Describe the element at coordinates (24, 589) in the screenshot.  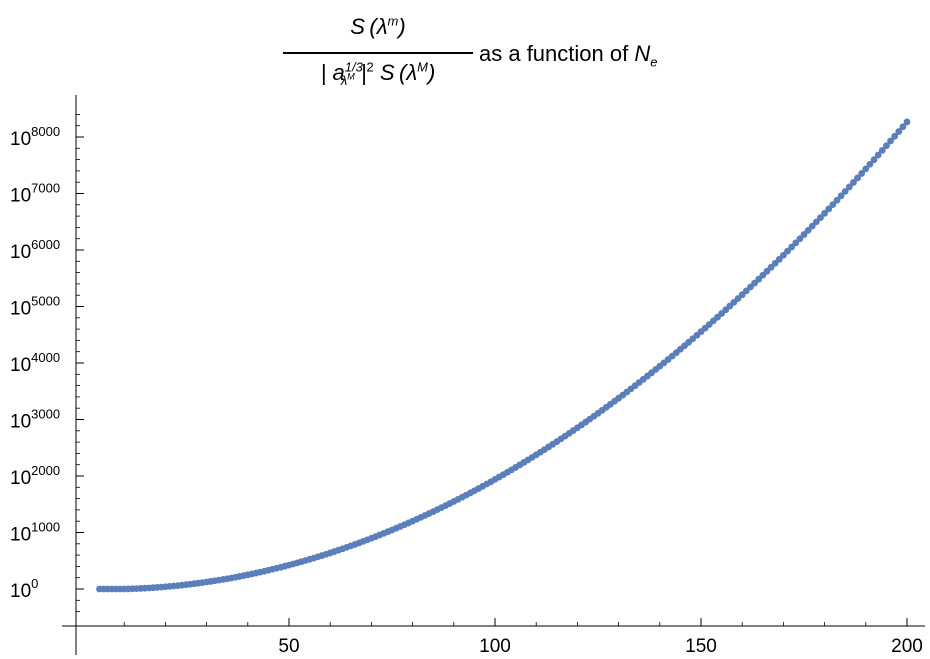
I see `y-tick-label: 100` at that location.